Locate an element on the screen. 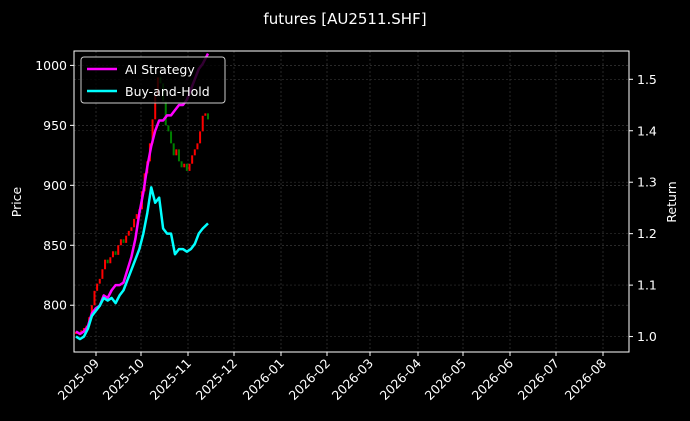 The image size is (690, 421). svg-text: 900 is located at coordinates (55, 185).